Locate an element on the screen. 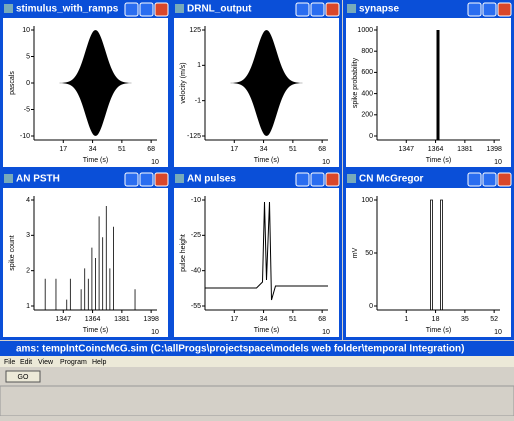  go-button is located at coordinates (23, 376).